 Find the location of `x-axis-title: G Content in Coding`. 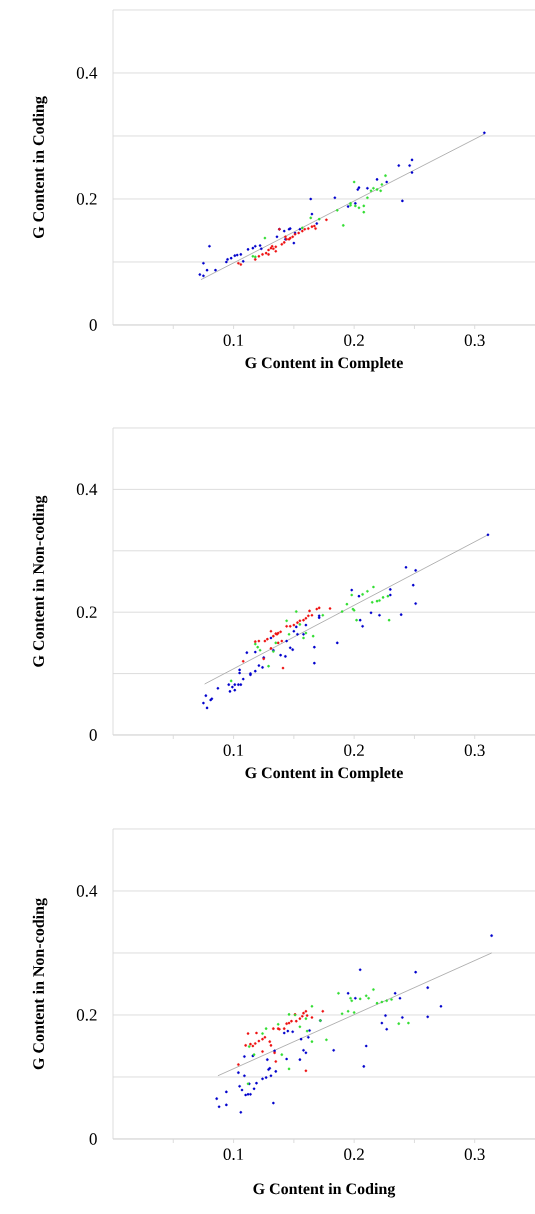

x-axis-title: G Content in Coding is located at coordinates (324, 1190).